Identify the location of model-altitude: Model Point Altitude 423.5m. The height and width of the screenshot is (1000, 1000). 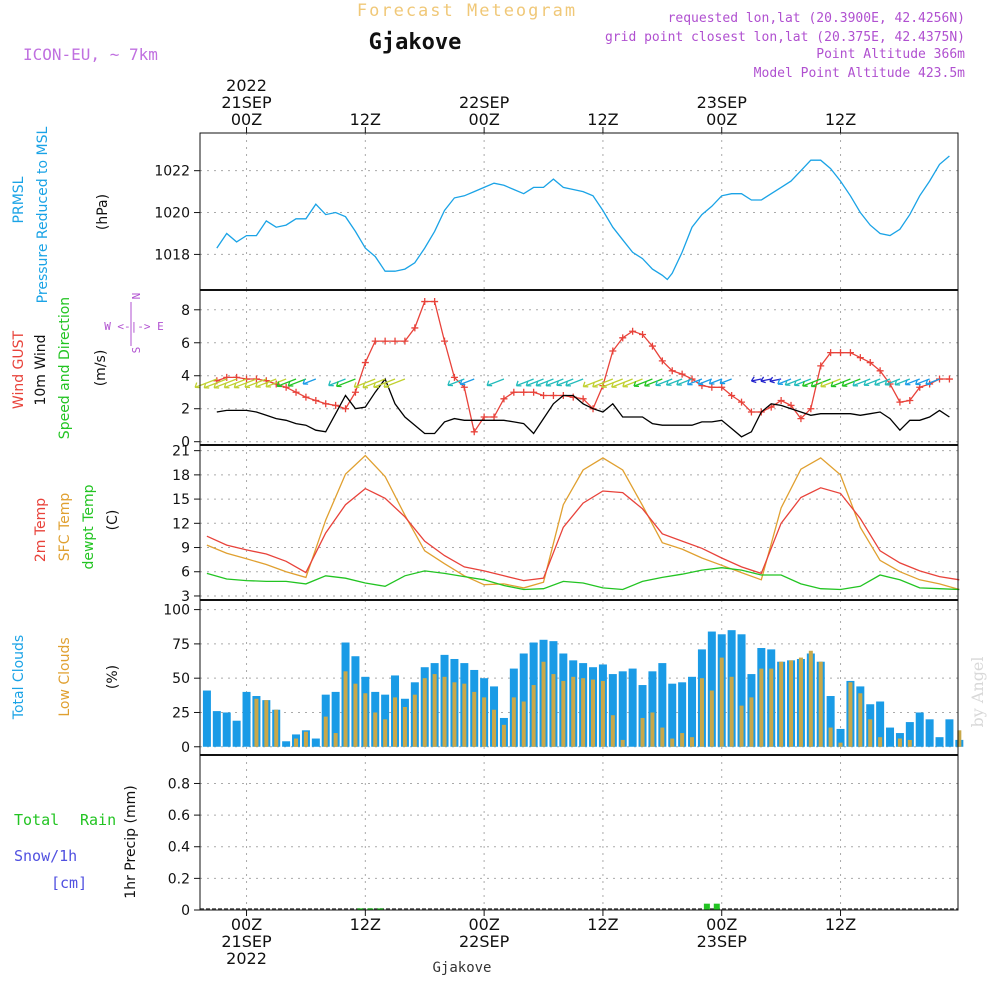
(859, 73).